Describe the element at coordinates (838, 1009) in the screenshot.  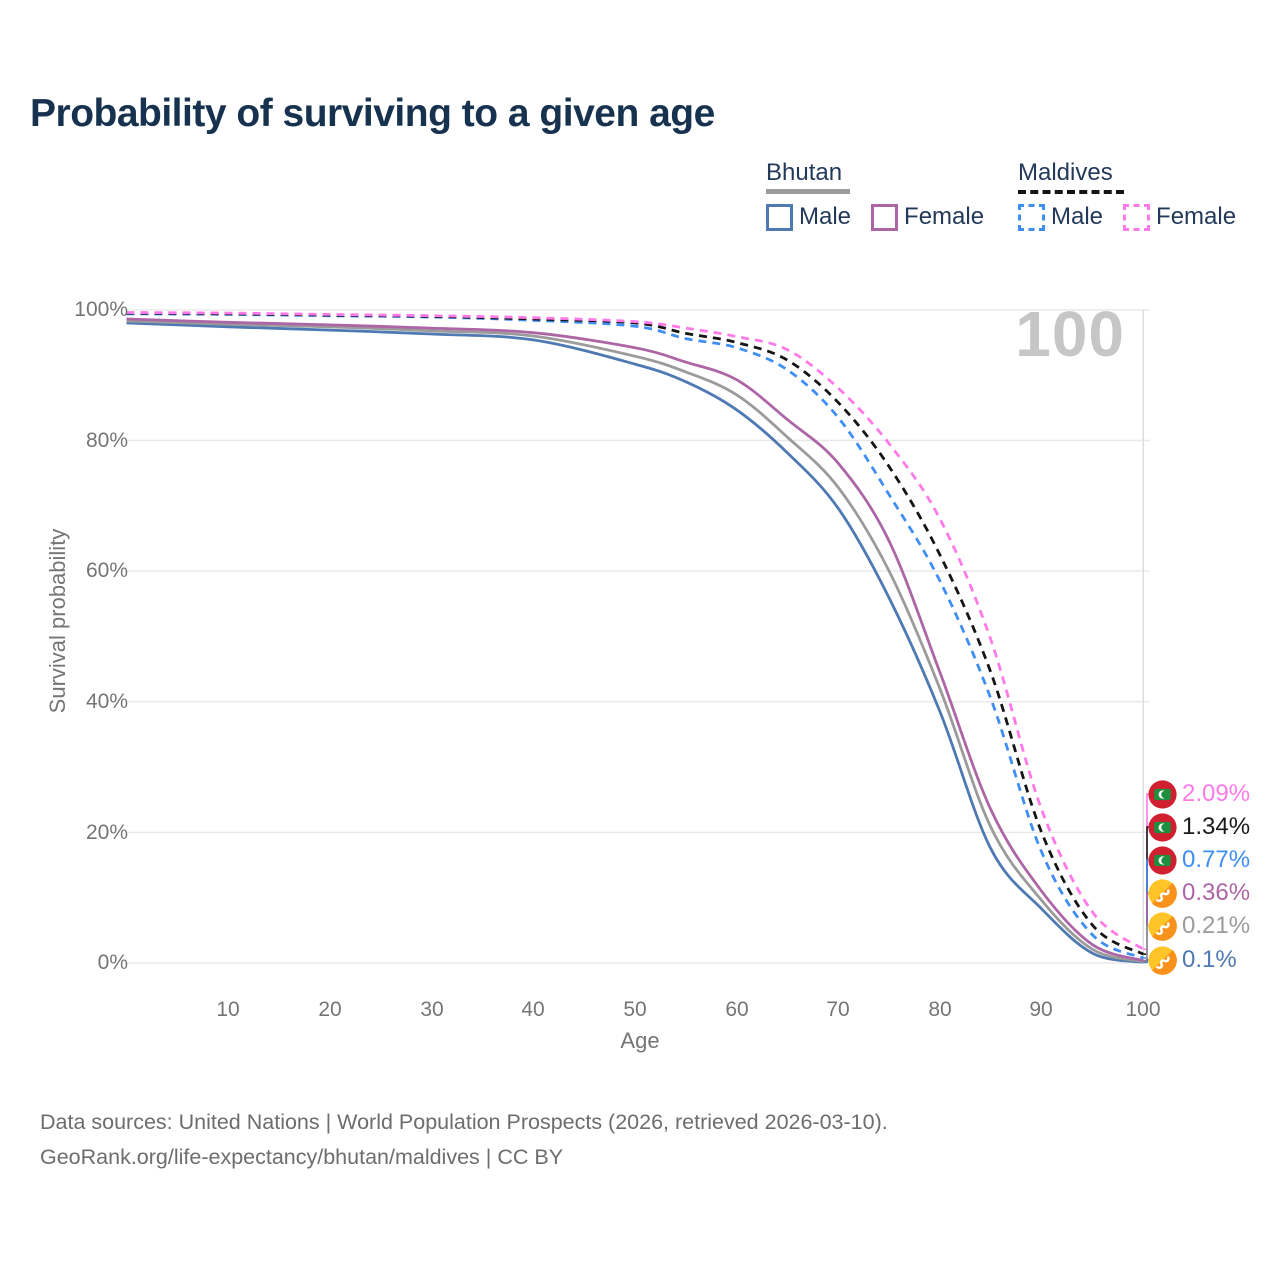
I see `x-tick: 70` at that location.